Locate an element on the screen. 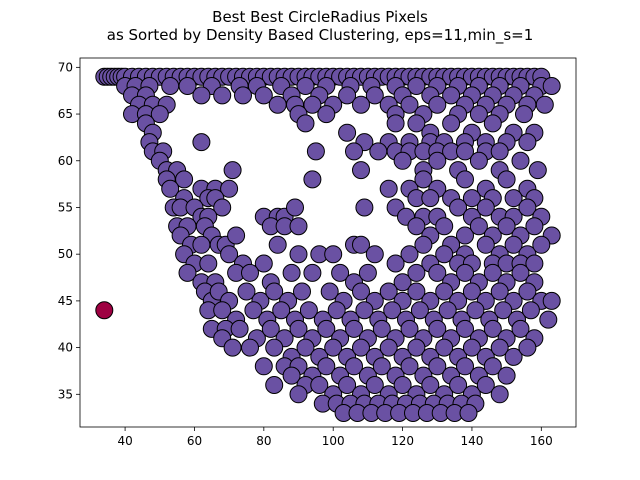  y-axis: 35 40 45 50 55 60 65 70 is located at coordinates (69, 230).